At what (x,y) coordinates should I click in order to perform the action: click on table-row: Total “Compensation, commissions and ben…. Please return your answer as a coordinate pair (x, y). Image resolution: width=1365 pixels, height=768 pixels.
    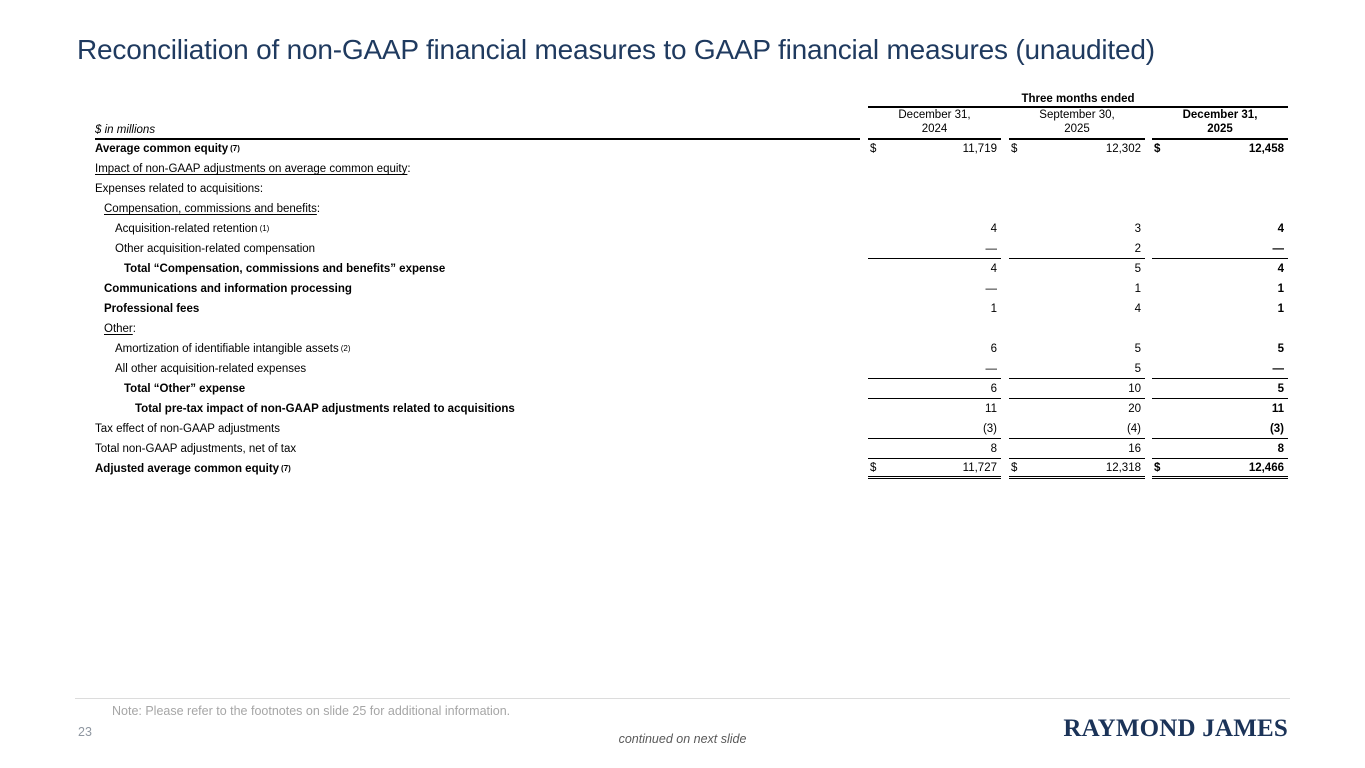
    Looking at the image, I should click on (704, 269).